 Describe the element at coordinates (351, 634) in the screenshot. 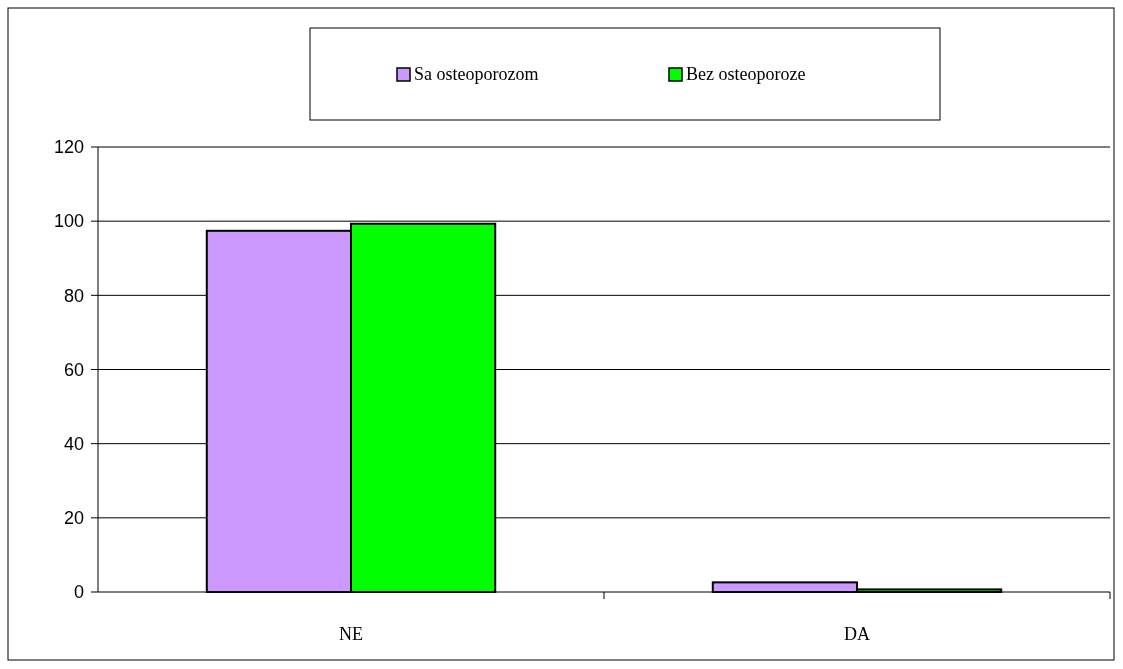

I see `x-tick-label: NE` at that location.